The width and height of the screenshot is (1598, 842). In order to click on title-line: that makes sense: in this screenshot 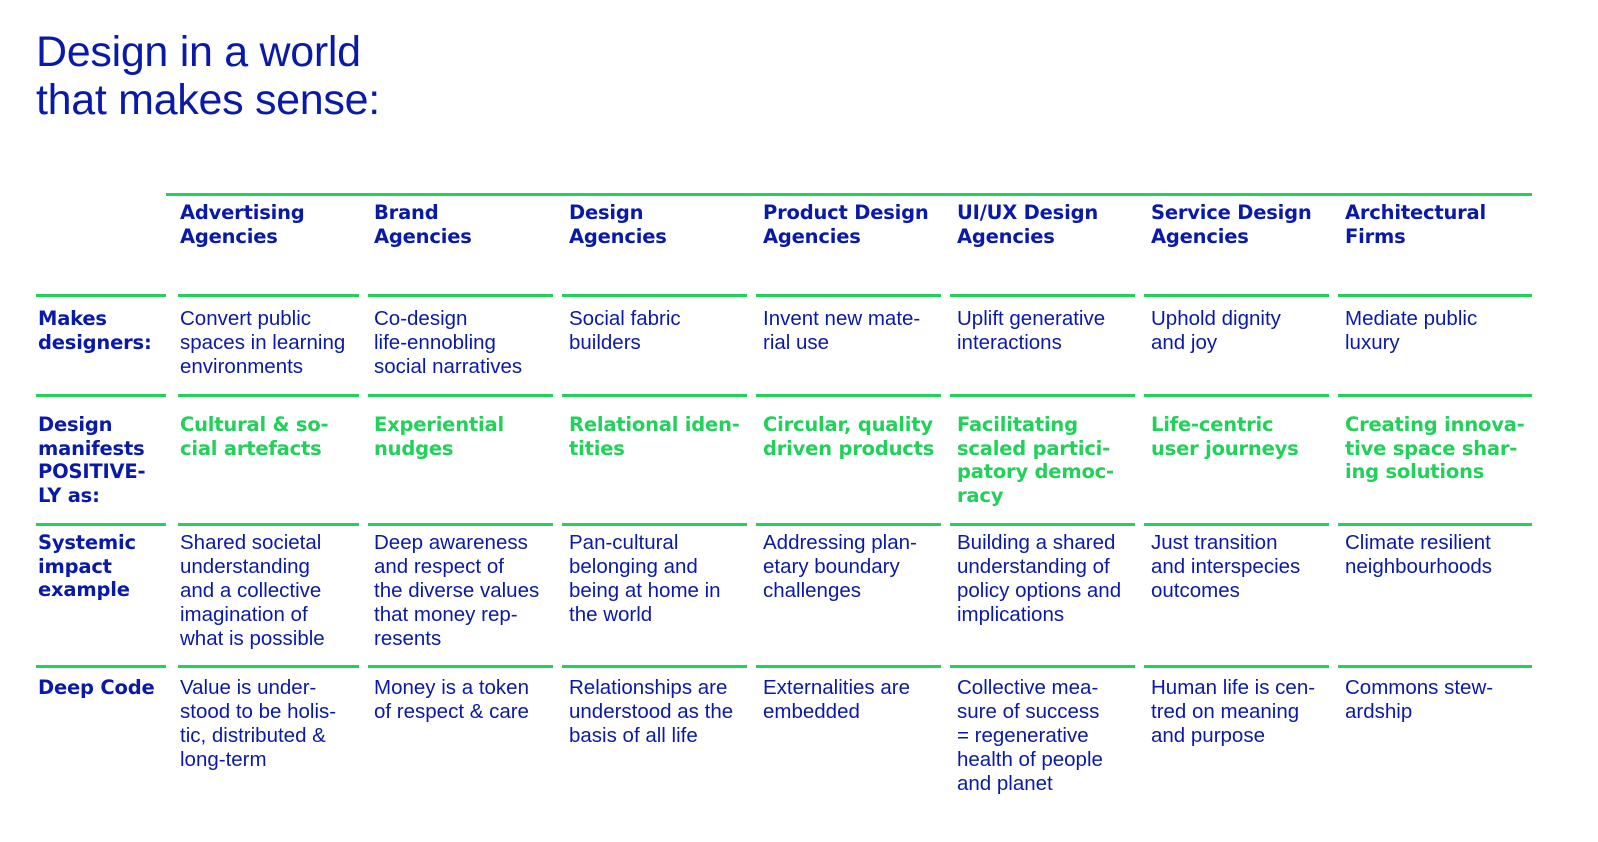, I will do `click(208, 100)`.